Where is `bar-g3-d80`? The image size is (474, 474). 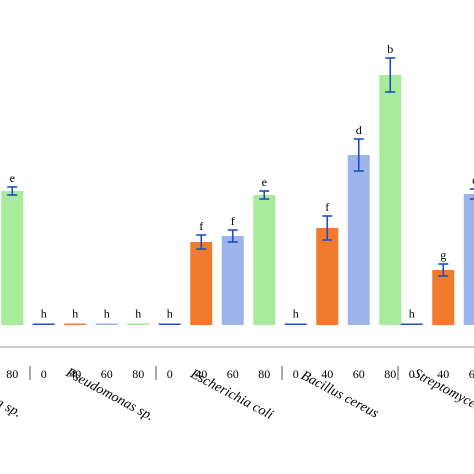 bar-g3-d80 is located at coordinates (390, 200).